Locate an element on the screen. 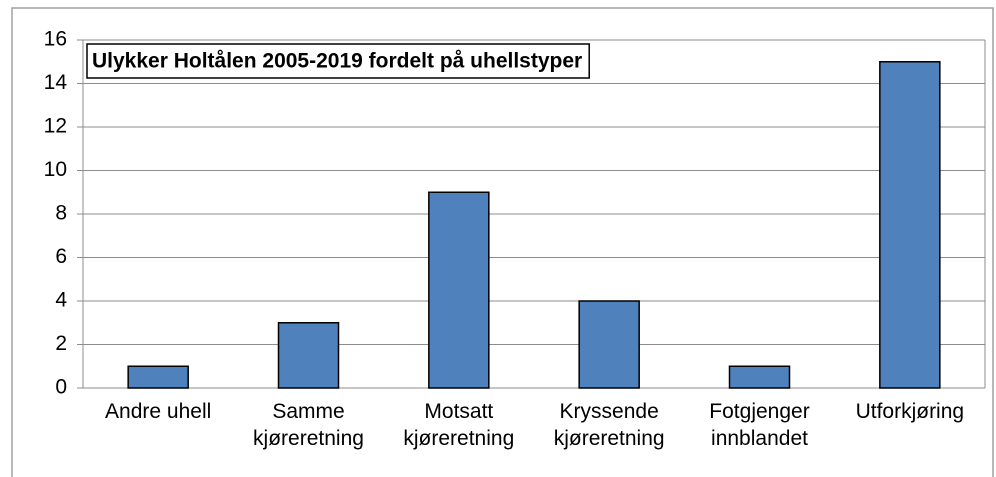 This screenshot has height=477, width=996. x-tick-label: Andre uhell is located at coordinates (158, 411).